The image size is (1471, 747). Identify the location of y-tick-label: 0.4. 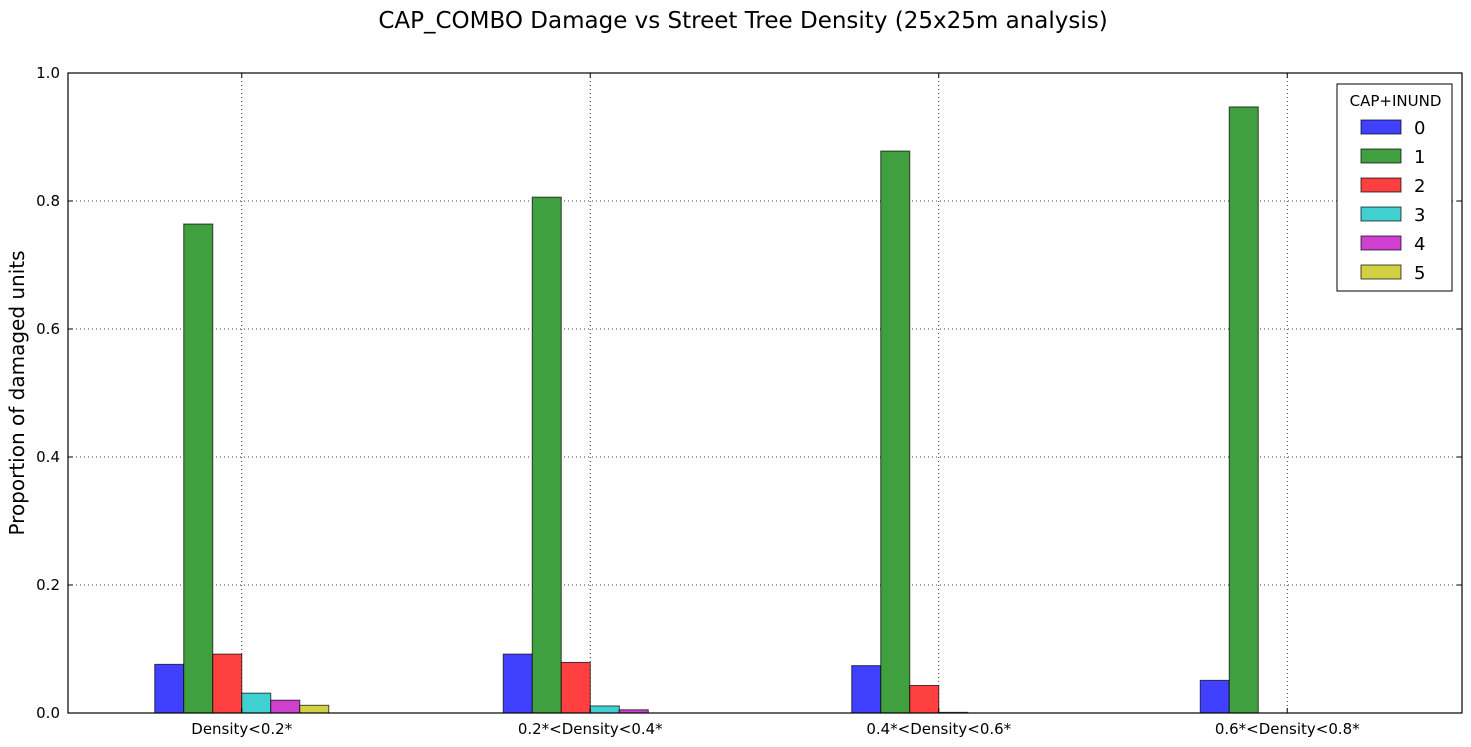
(48, 457).